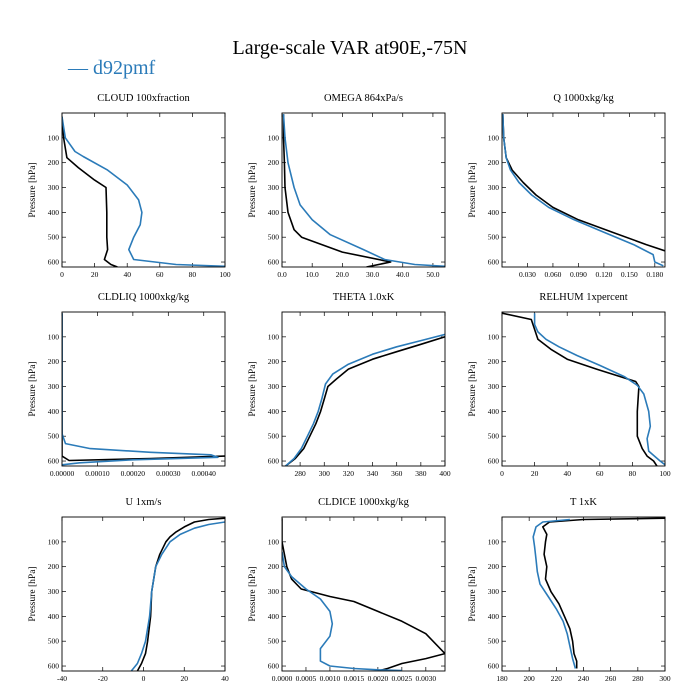 The image size is (700, 700). I want to click on x-tick-label: 30.0, so click(372, 274).